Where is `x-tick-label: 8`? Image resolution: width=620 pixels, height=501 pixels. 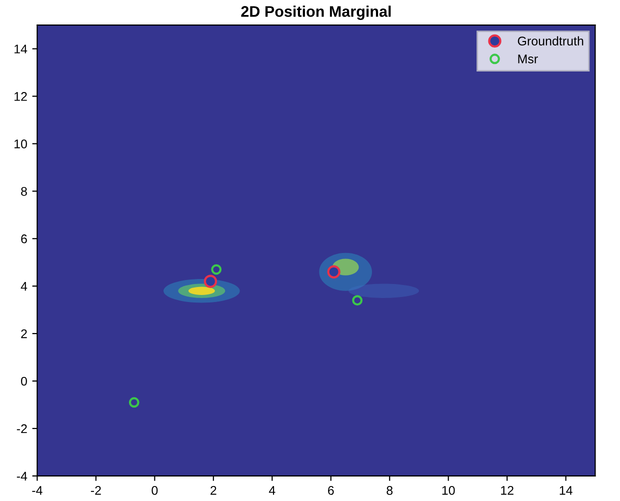 x-tick-label: 8 is located at coordinates (389, 490).